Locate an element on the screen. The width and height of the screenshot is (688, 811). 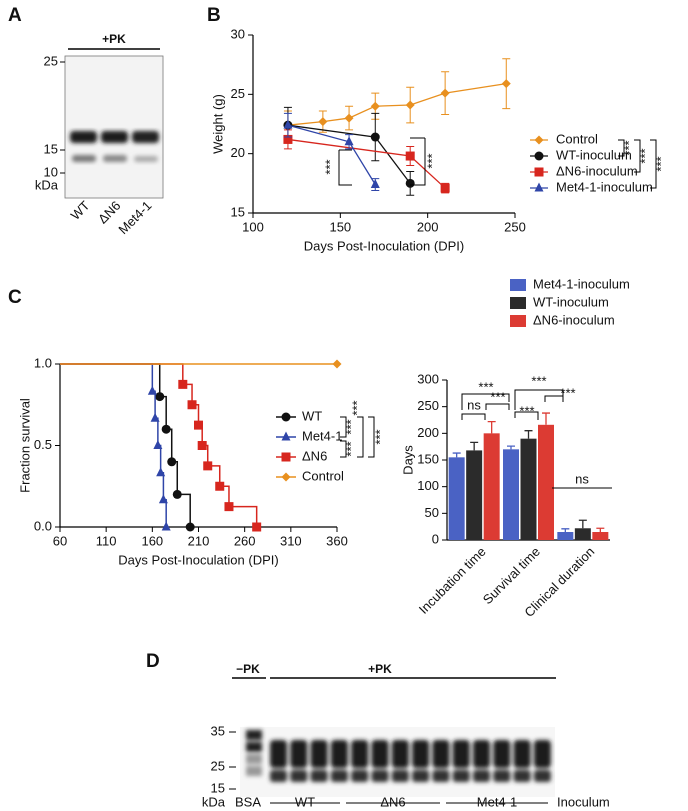
legend-label: Control is located at coordinates (323, 475).